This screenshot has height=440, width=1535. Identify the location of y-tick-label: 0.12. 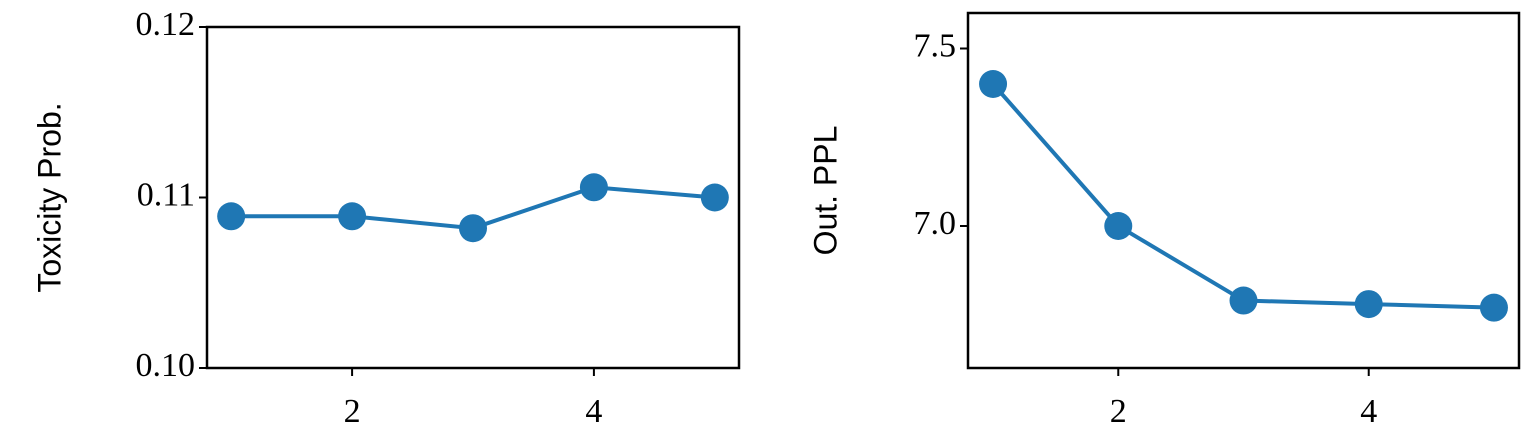
(166, 24).